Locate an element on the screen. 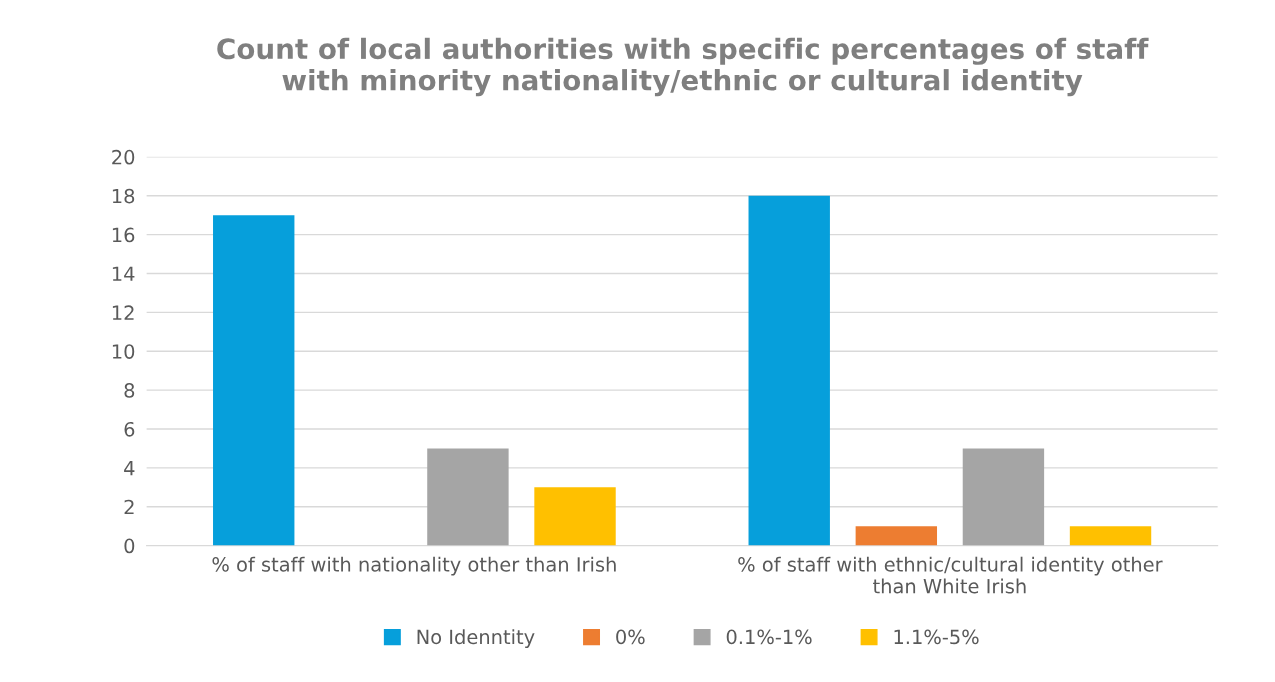 Image resolution: width=1275 pixels, height=682 pixels. legend-label: No Idenntity is located at coordinates (476, 638).